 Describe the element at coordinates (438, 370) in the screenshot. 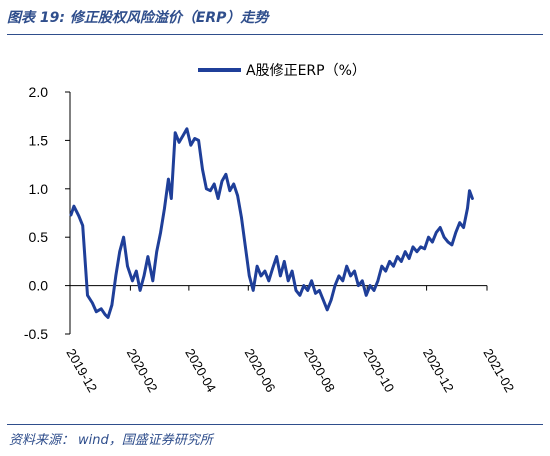

I see `x-tick-label: 2020-12` at that location.